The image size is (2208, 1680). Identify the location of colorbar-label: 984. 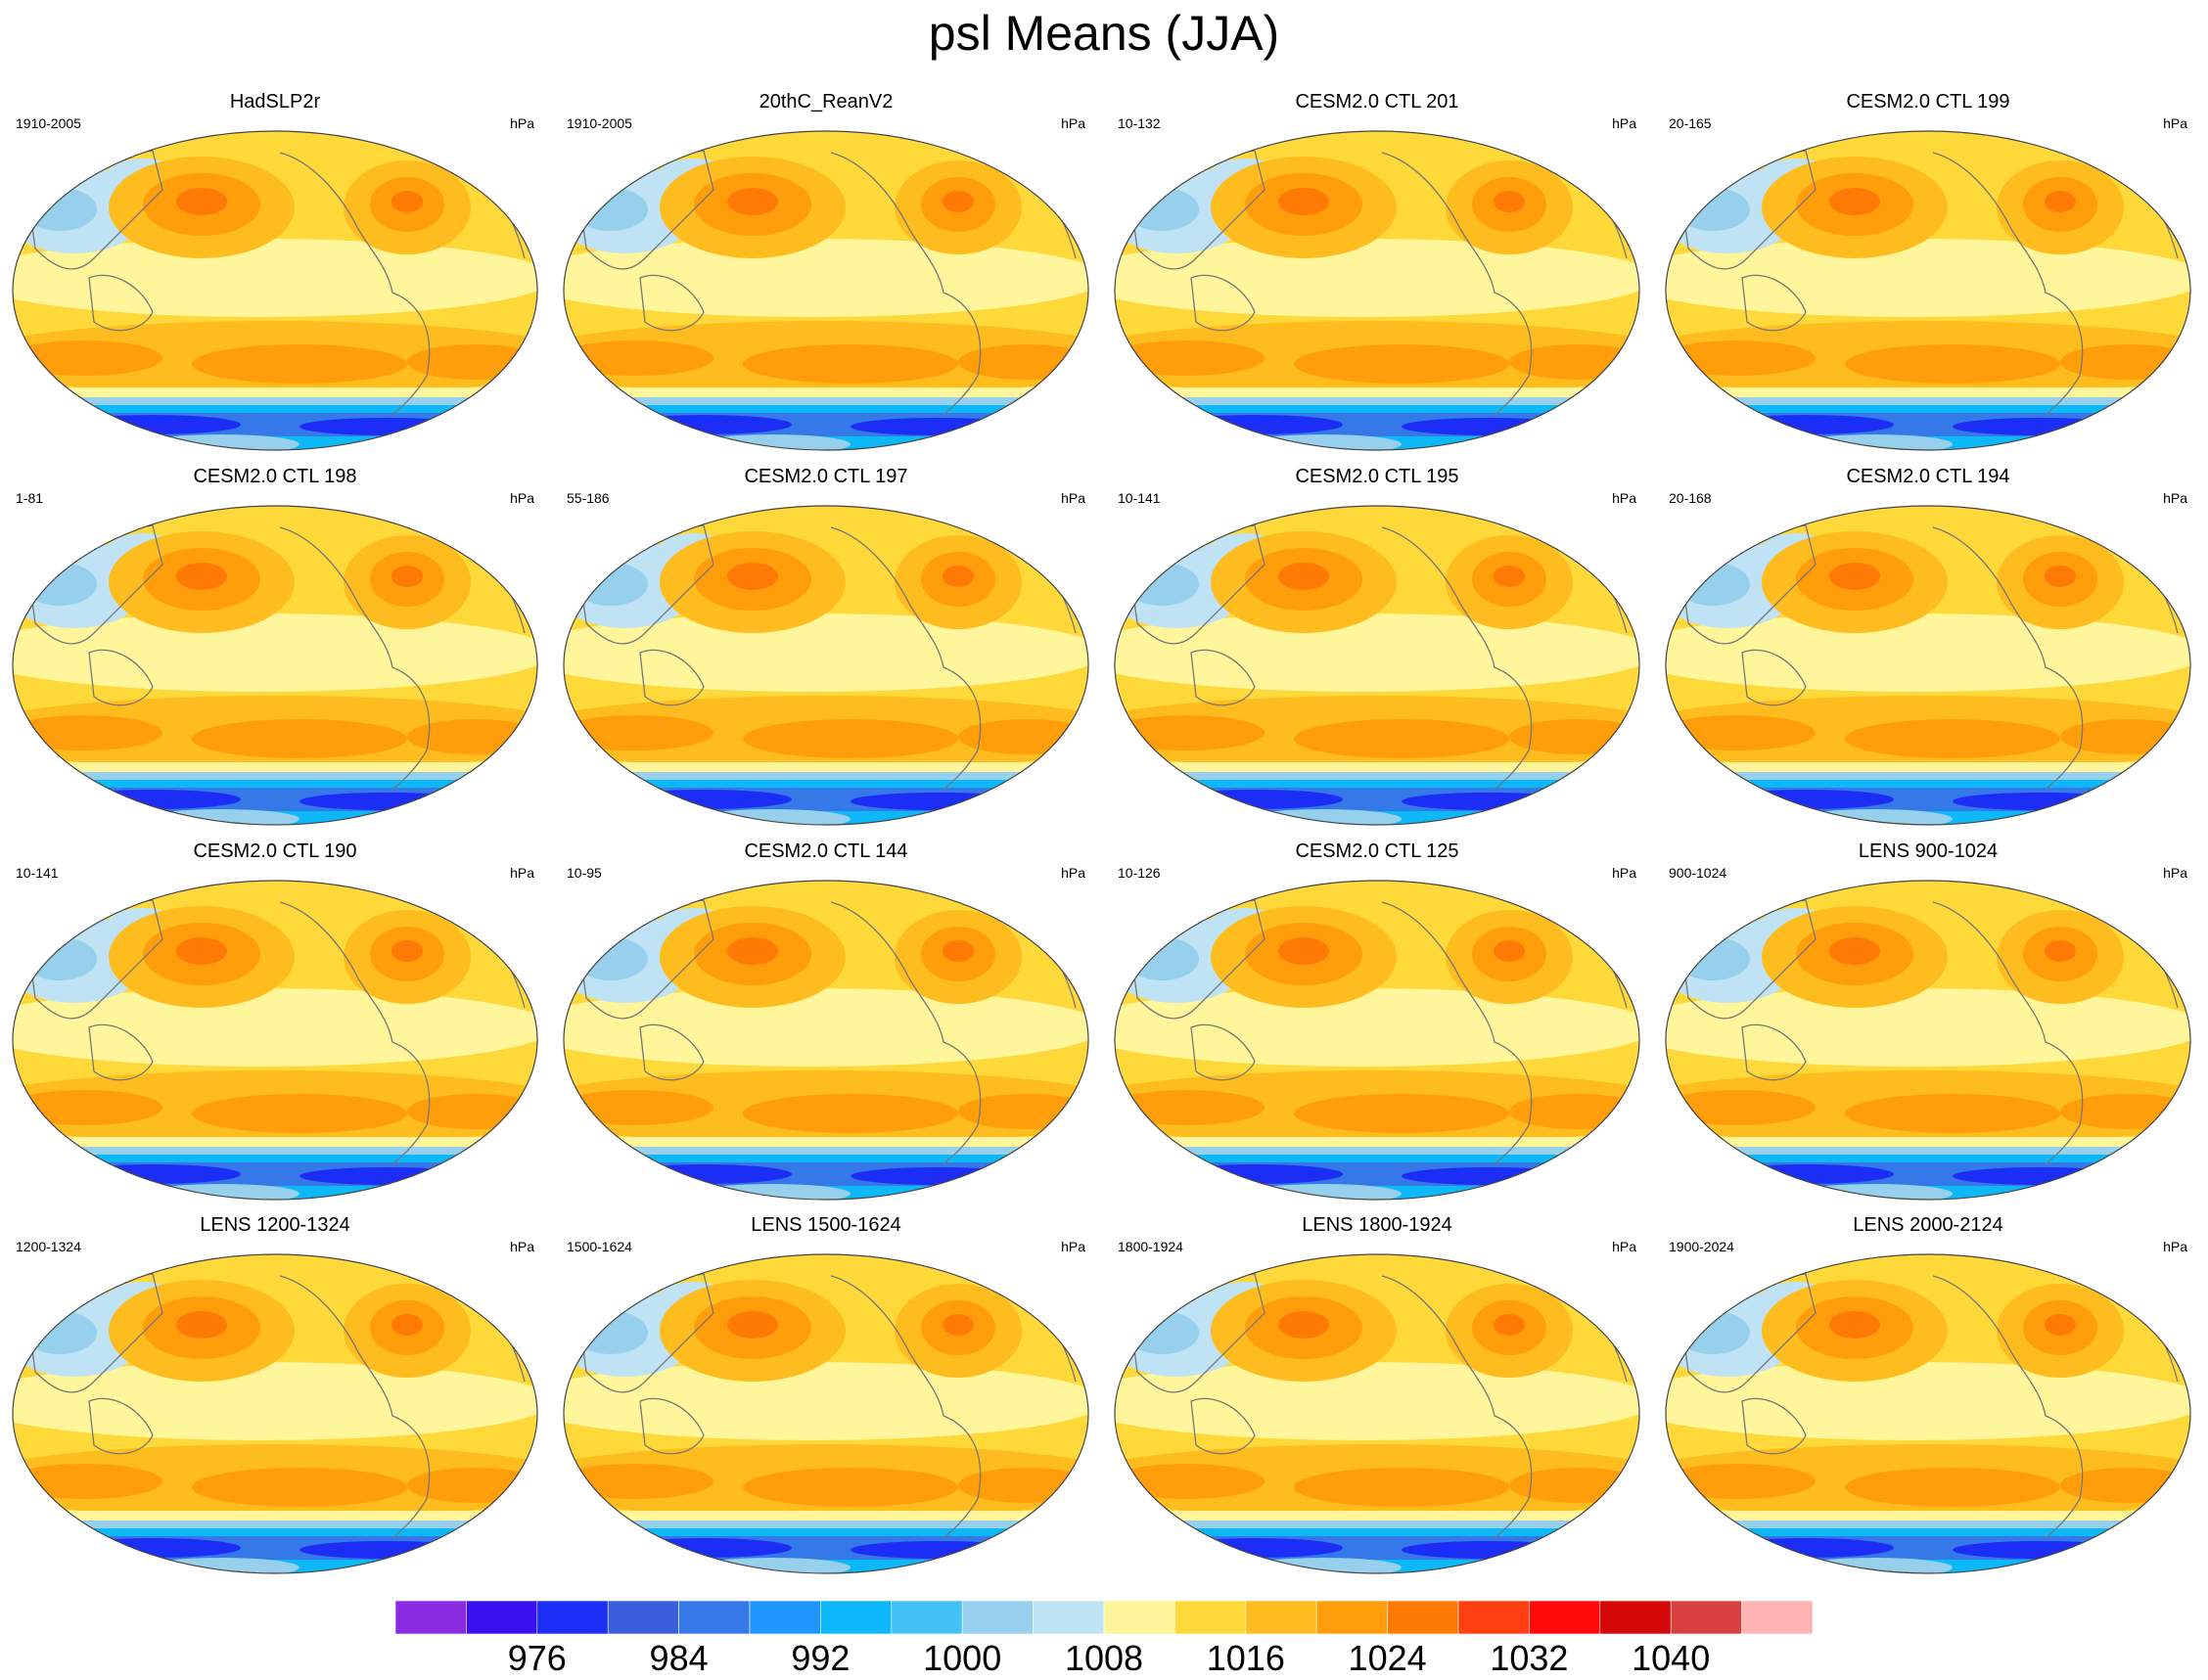
(680, 1658).